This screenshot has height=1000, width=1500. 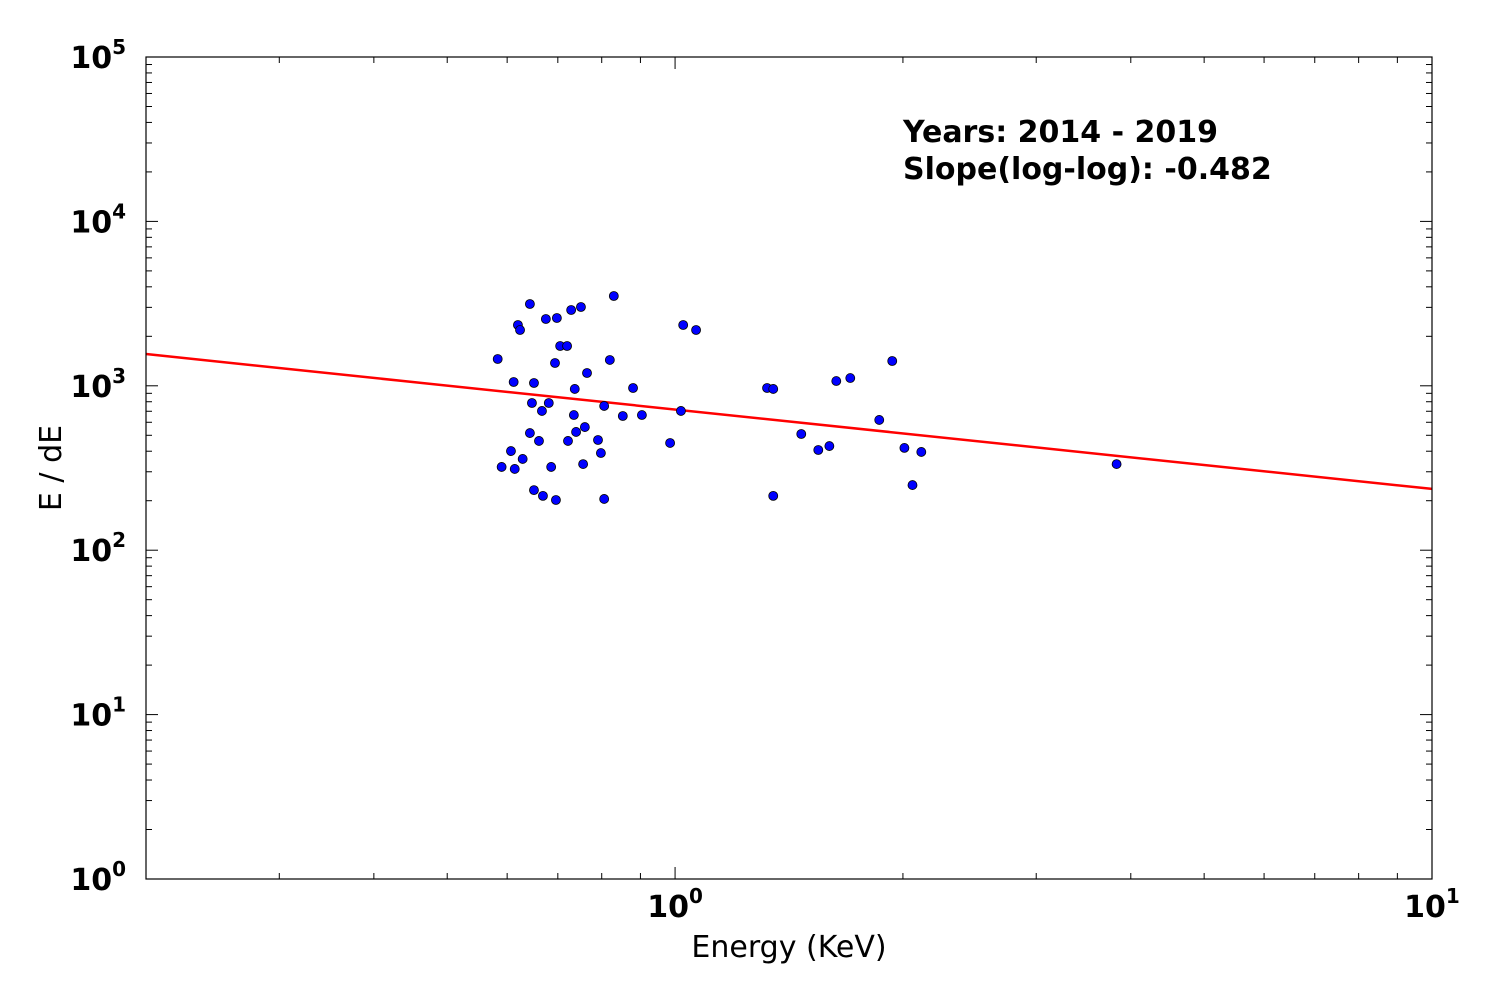 I want to click on x-tick-labels: 10⁰ 10¹, so click(x=1053, y=904).